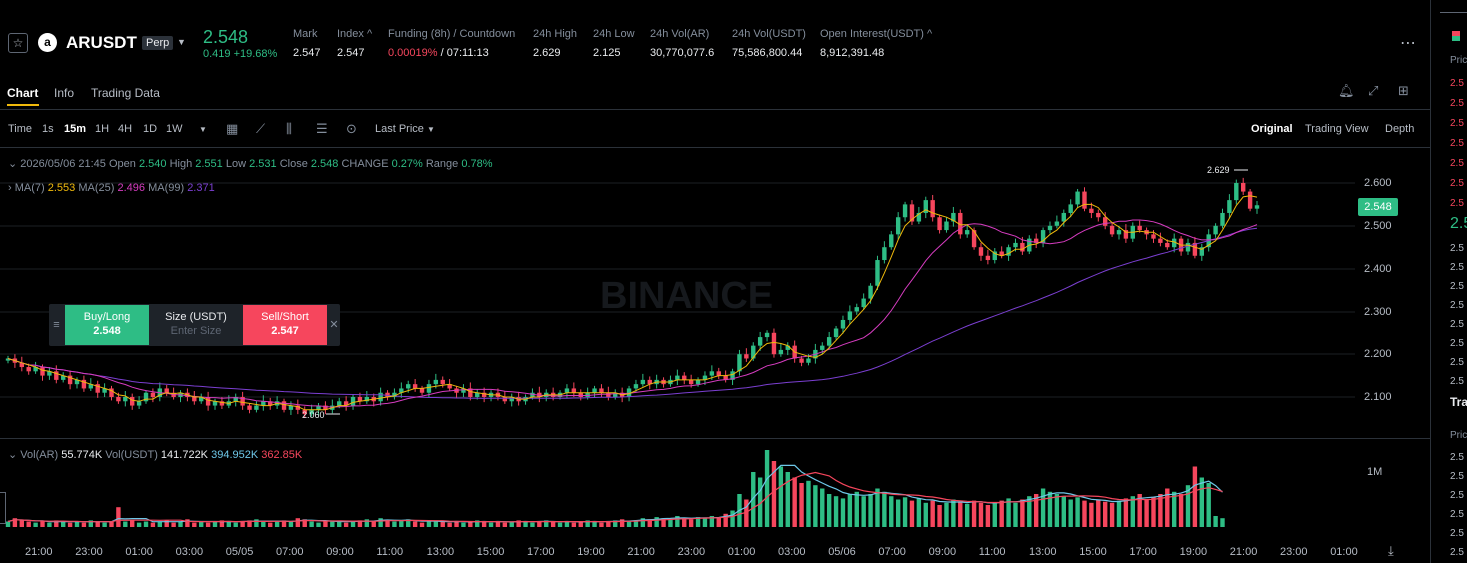 The height and width of the screenshot is (563, 1467). I want to click on x-tick: 21:00, so click(39, 552).